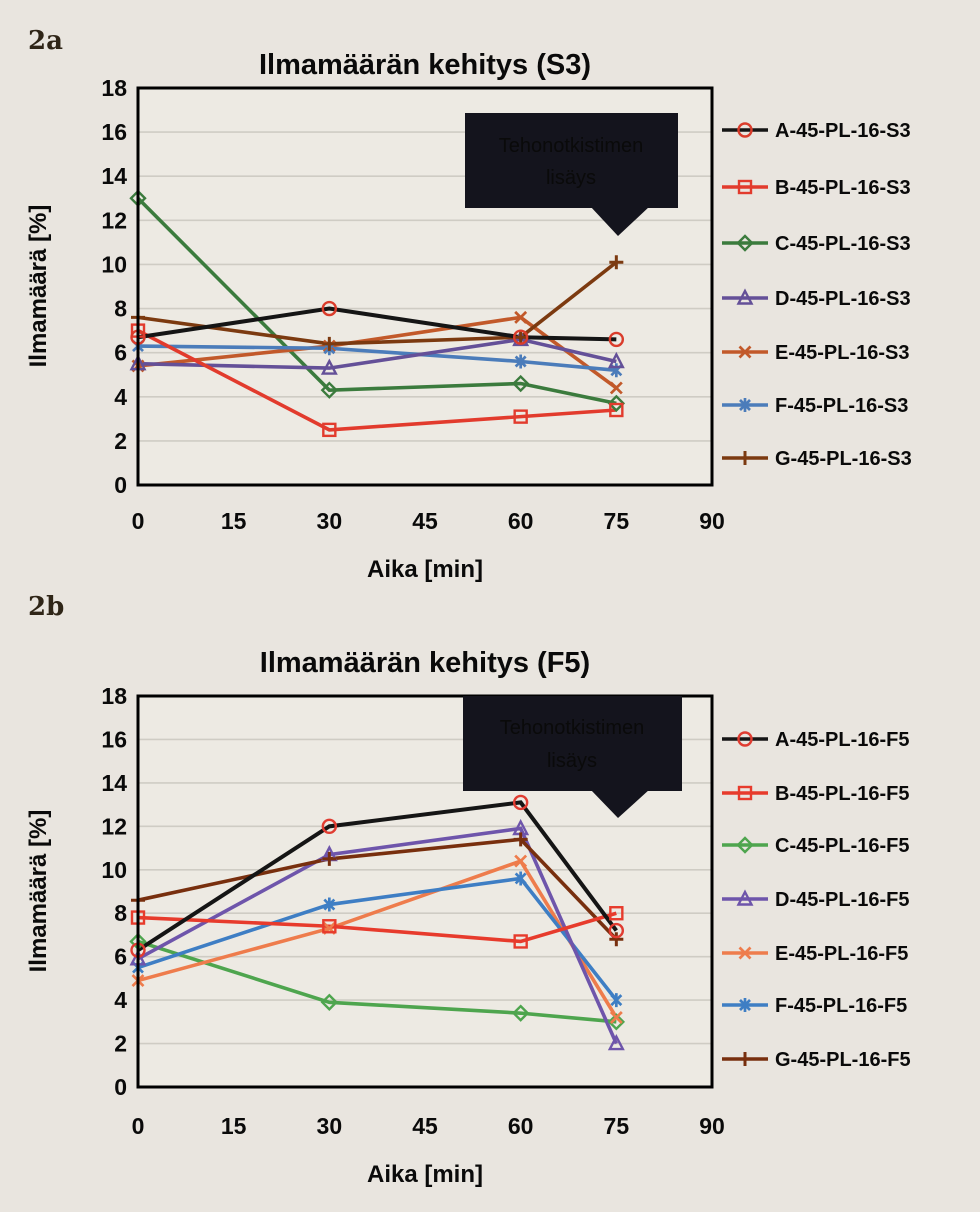 Image resolution: width=980 pixels, height=1212 pixels. I want to click on legend-item: E-45-PL-16-F5, so click(815, 954).